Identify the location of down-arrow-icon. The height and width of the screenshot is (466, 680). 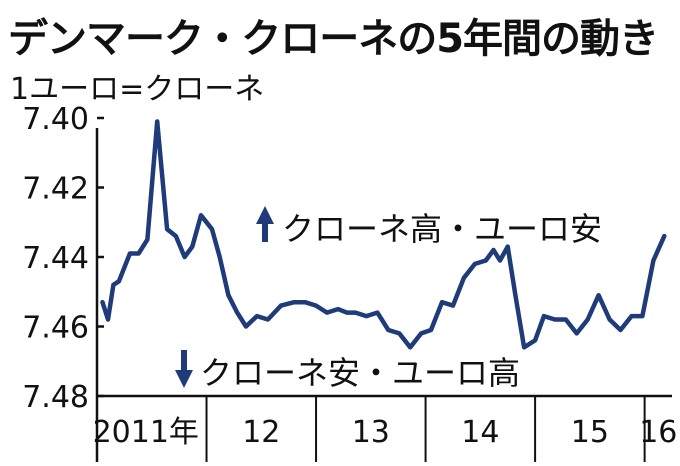
(184, 361).